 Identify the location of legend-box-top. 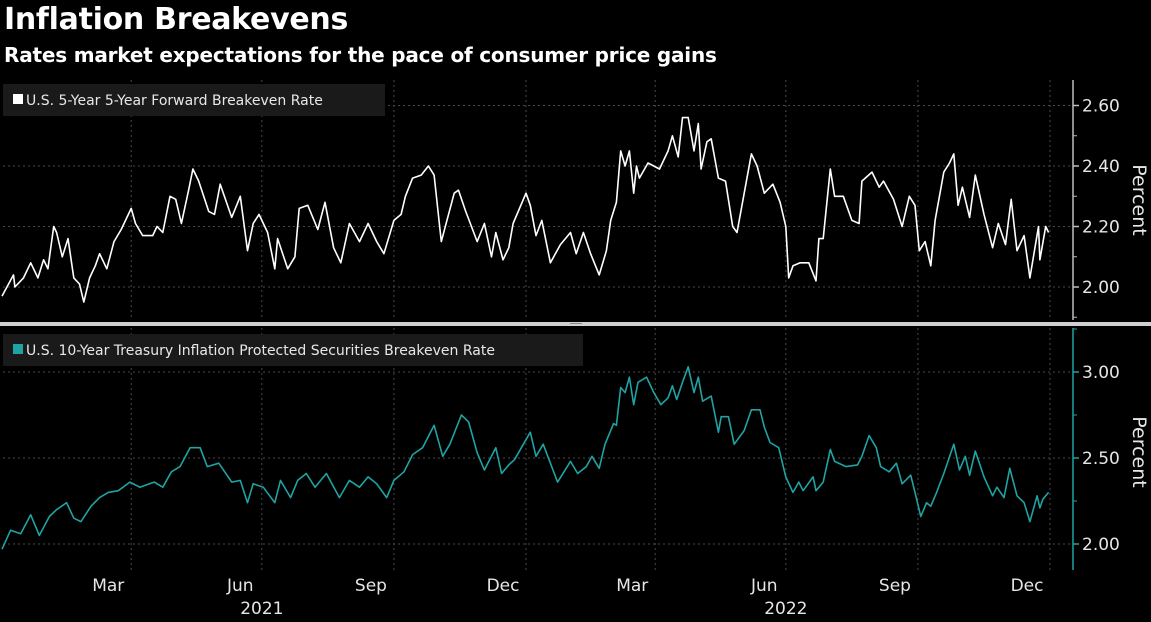
(194, 100).